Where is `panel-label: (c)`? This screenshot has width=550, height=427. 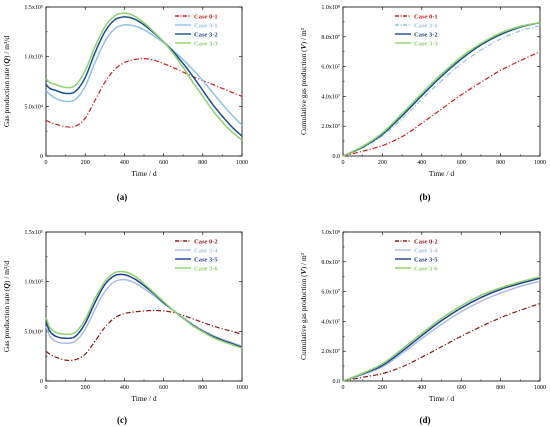 panel-label: (c) is located at coordinates (122, 420).